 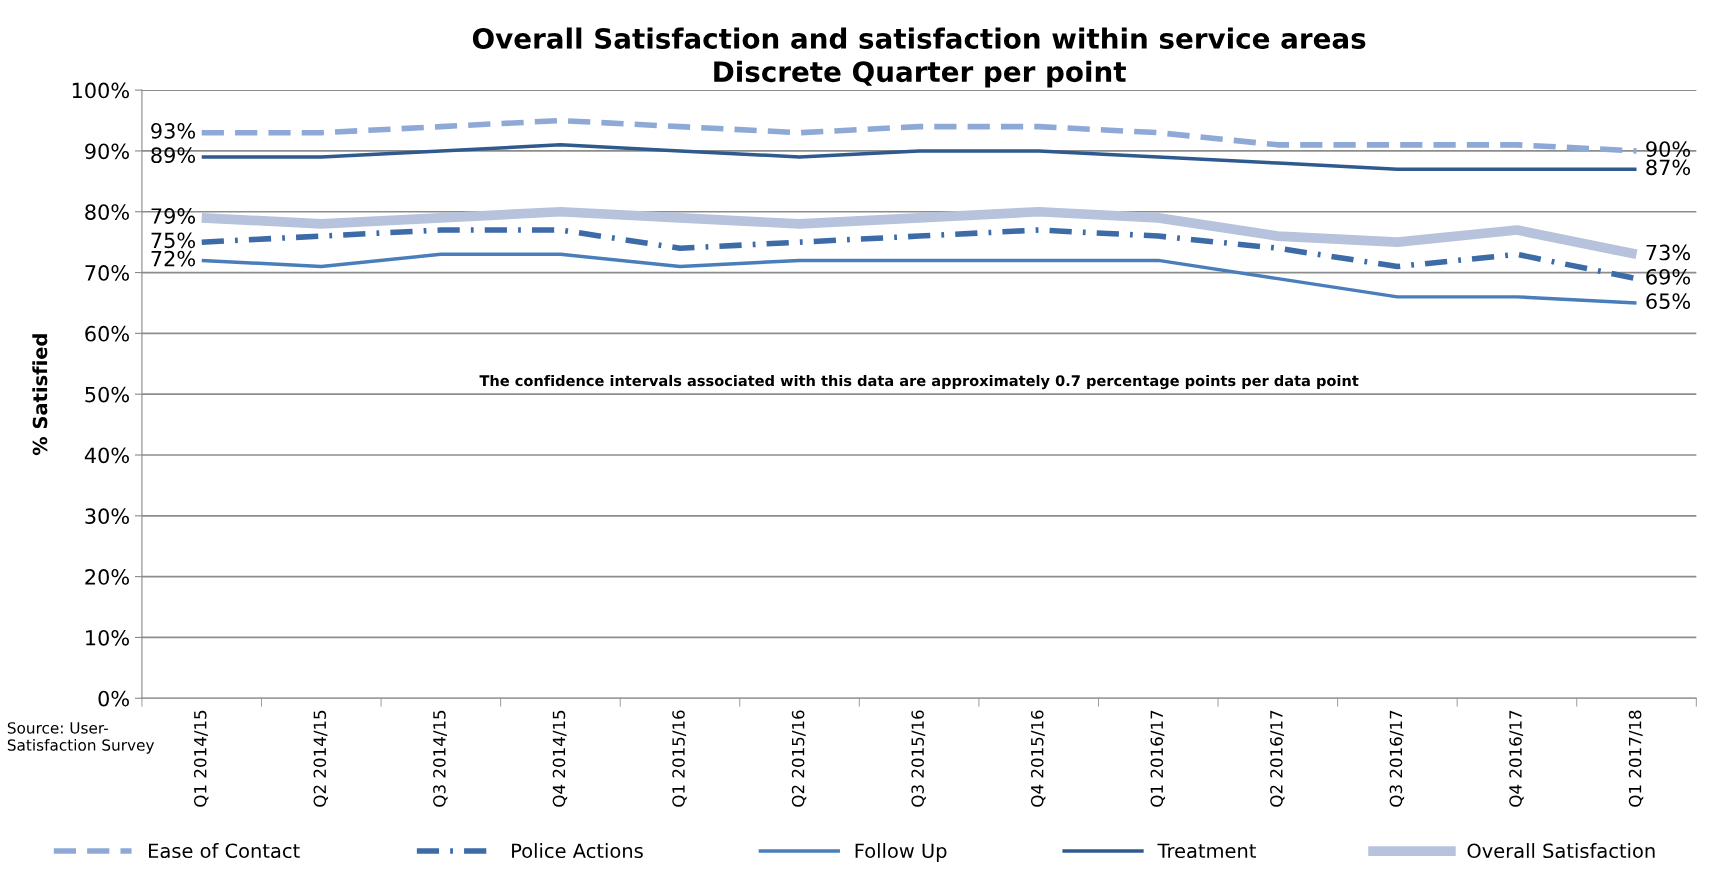 I want to click on y-tick-label: 80%, so click(x=107, y=212).